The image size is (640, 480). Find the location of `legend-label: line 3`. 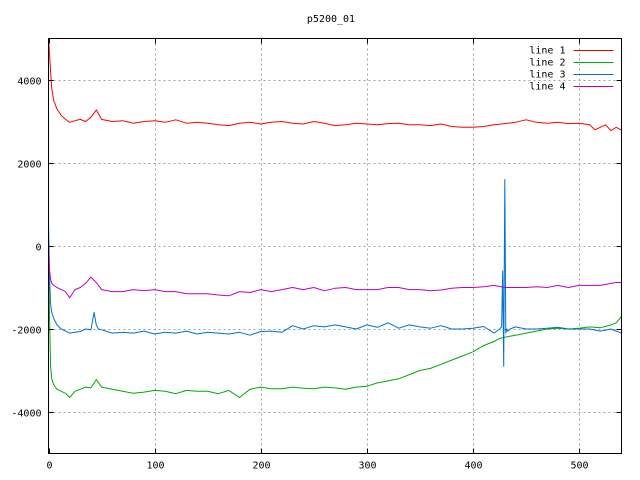

legend-label: line 3 is located at coordinates (547, 75).